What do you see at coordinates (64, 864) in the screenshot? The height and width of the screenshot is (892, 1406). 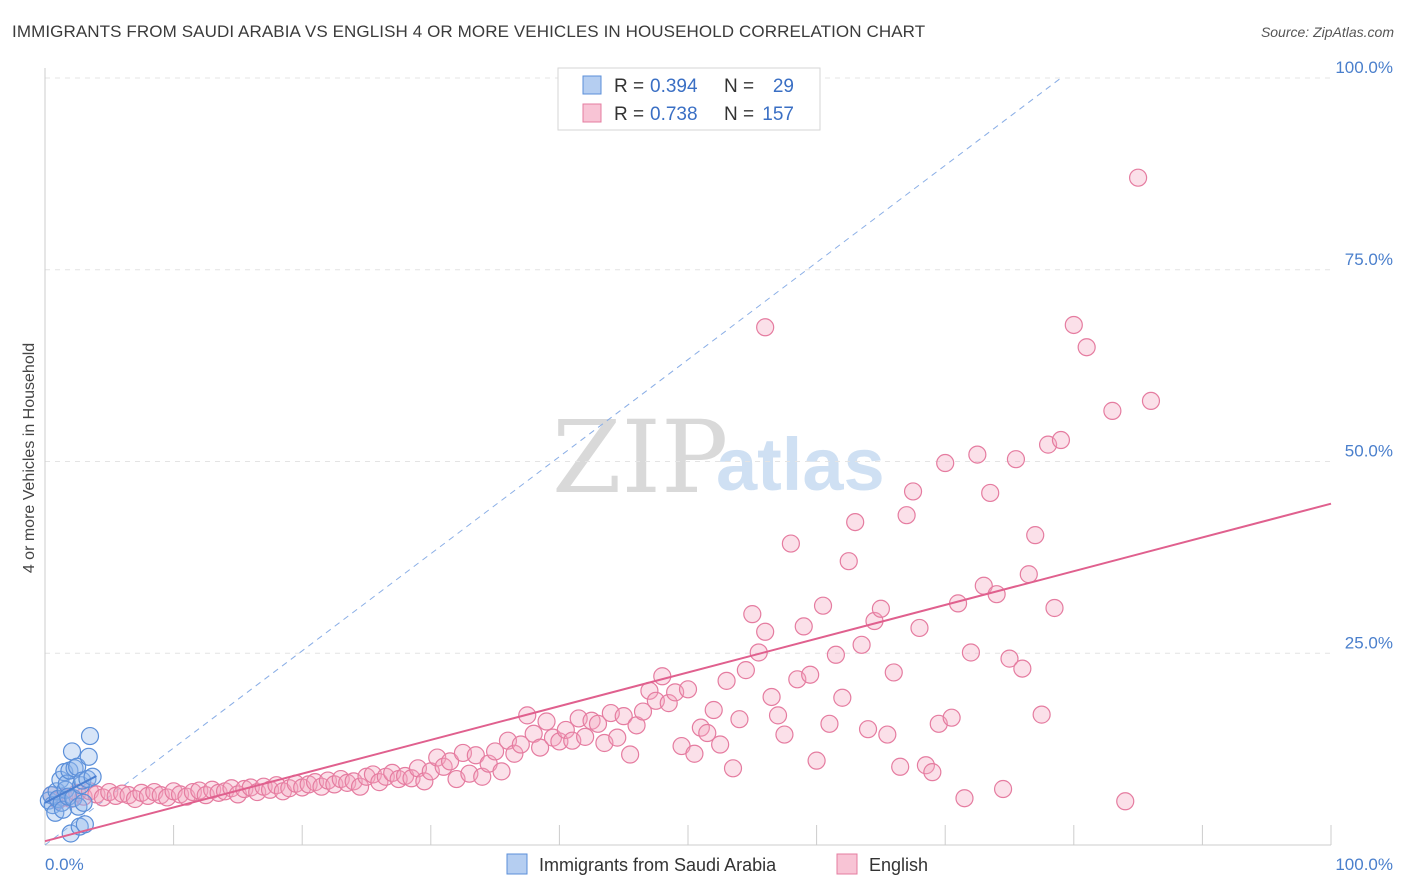 I see `x-tick-label: 0.0%` at bounding box center [64, 864].